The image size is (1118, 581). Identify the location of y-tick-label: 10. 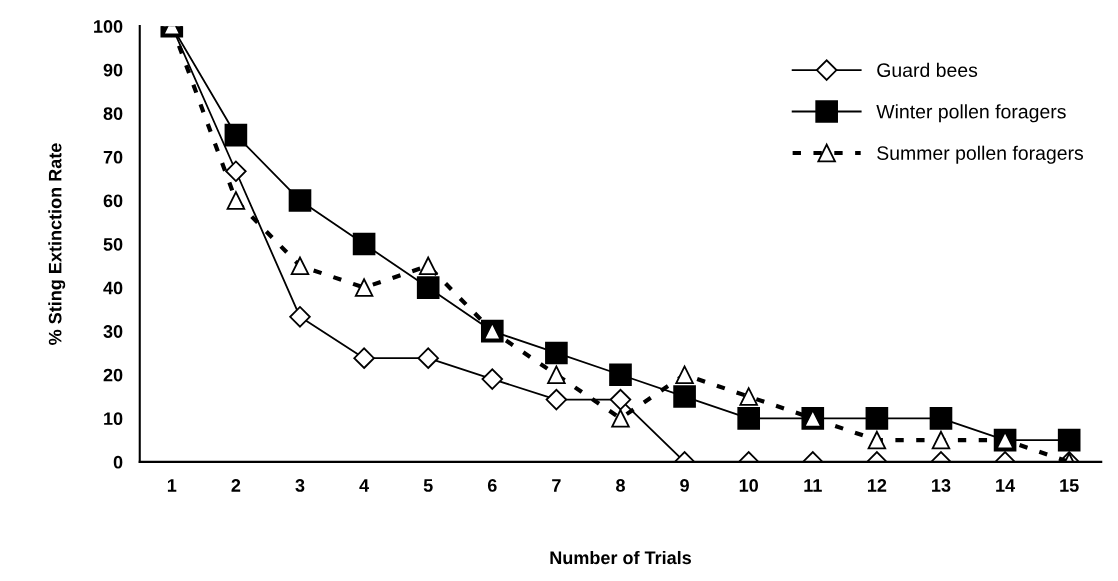
(113, 419).